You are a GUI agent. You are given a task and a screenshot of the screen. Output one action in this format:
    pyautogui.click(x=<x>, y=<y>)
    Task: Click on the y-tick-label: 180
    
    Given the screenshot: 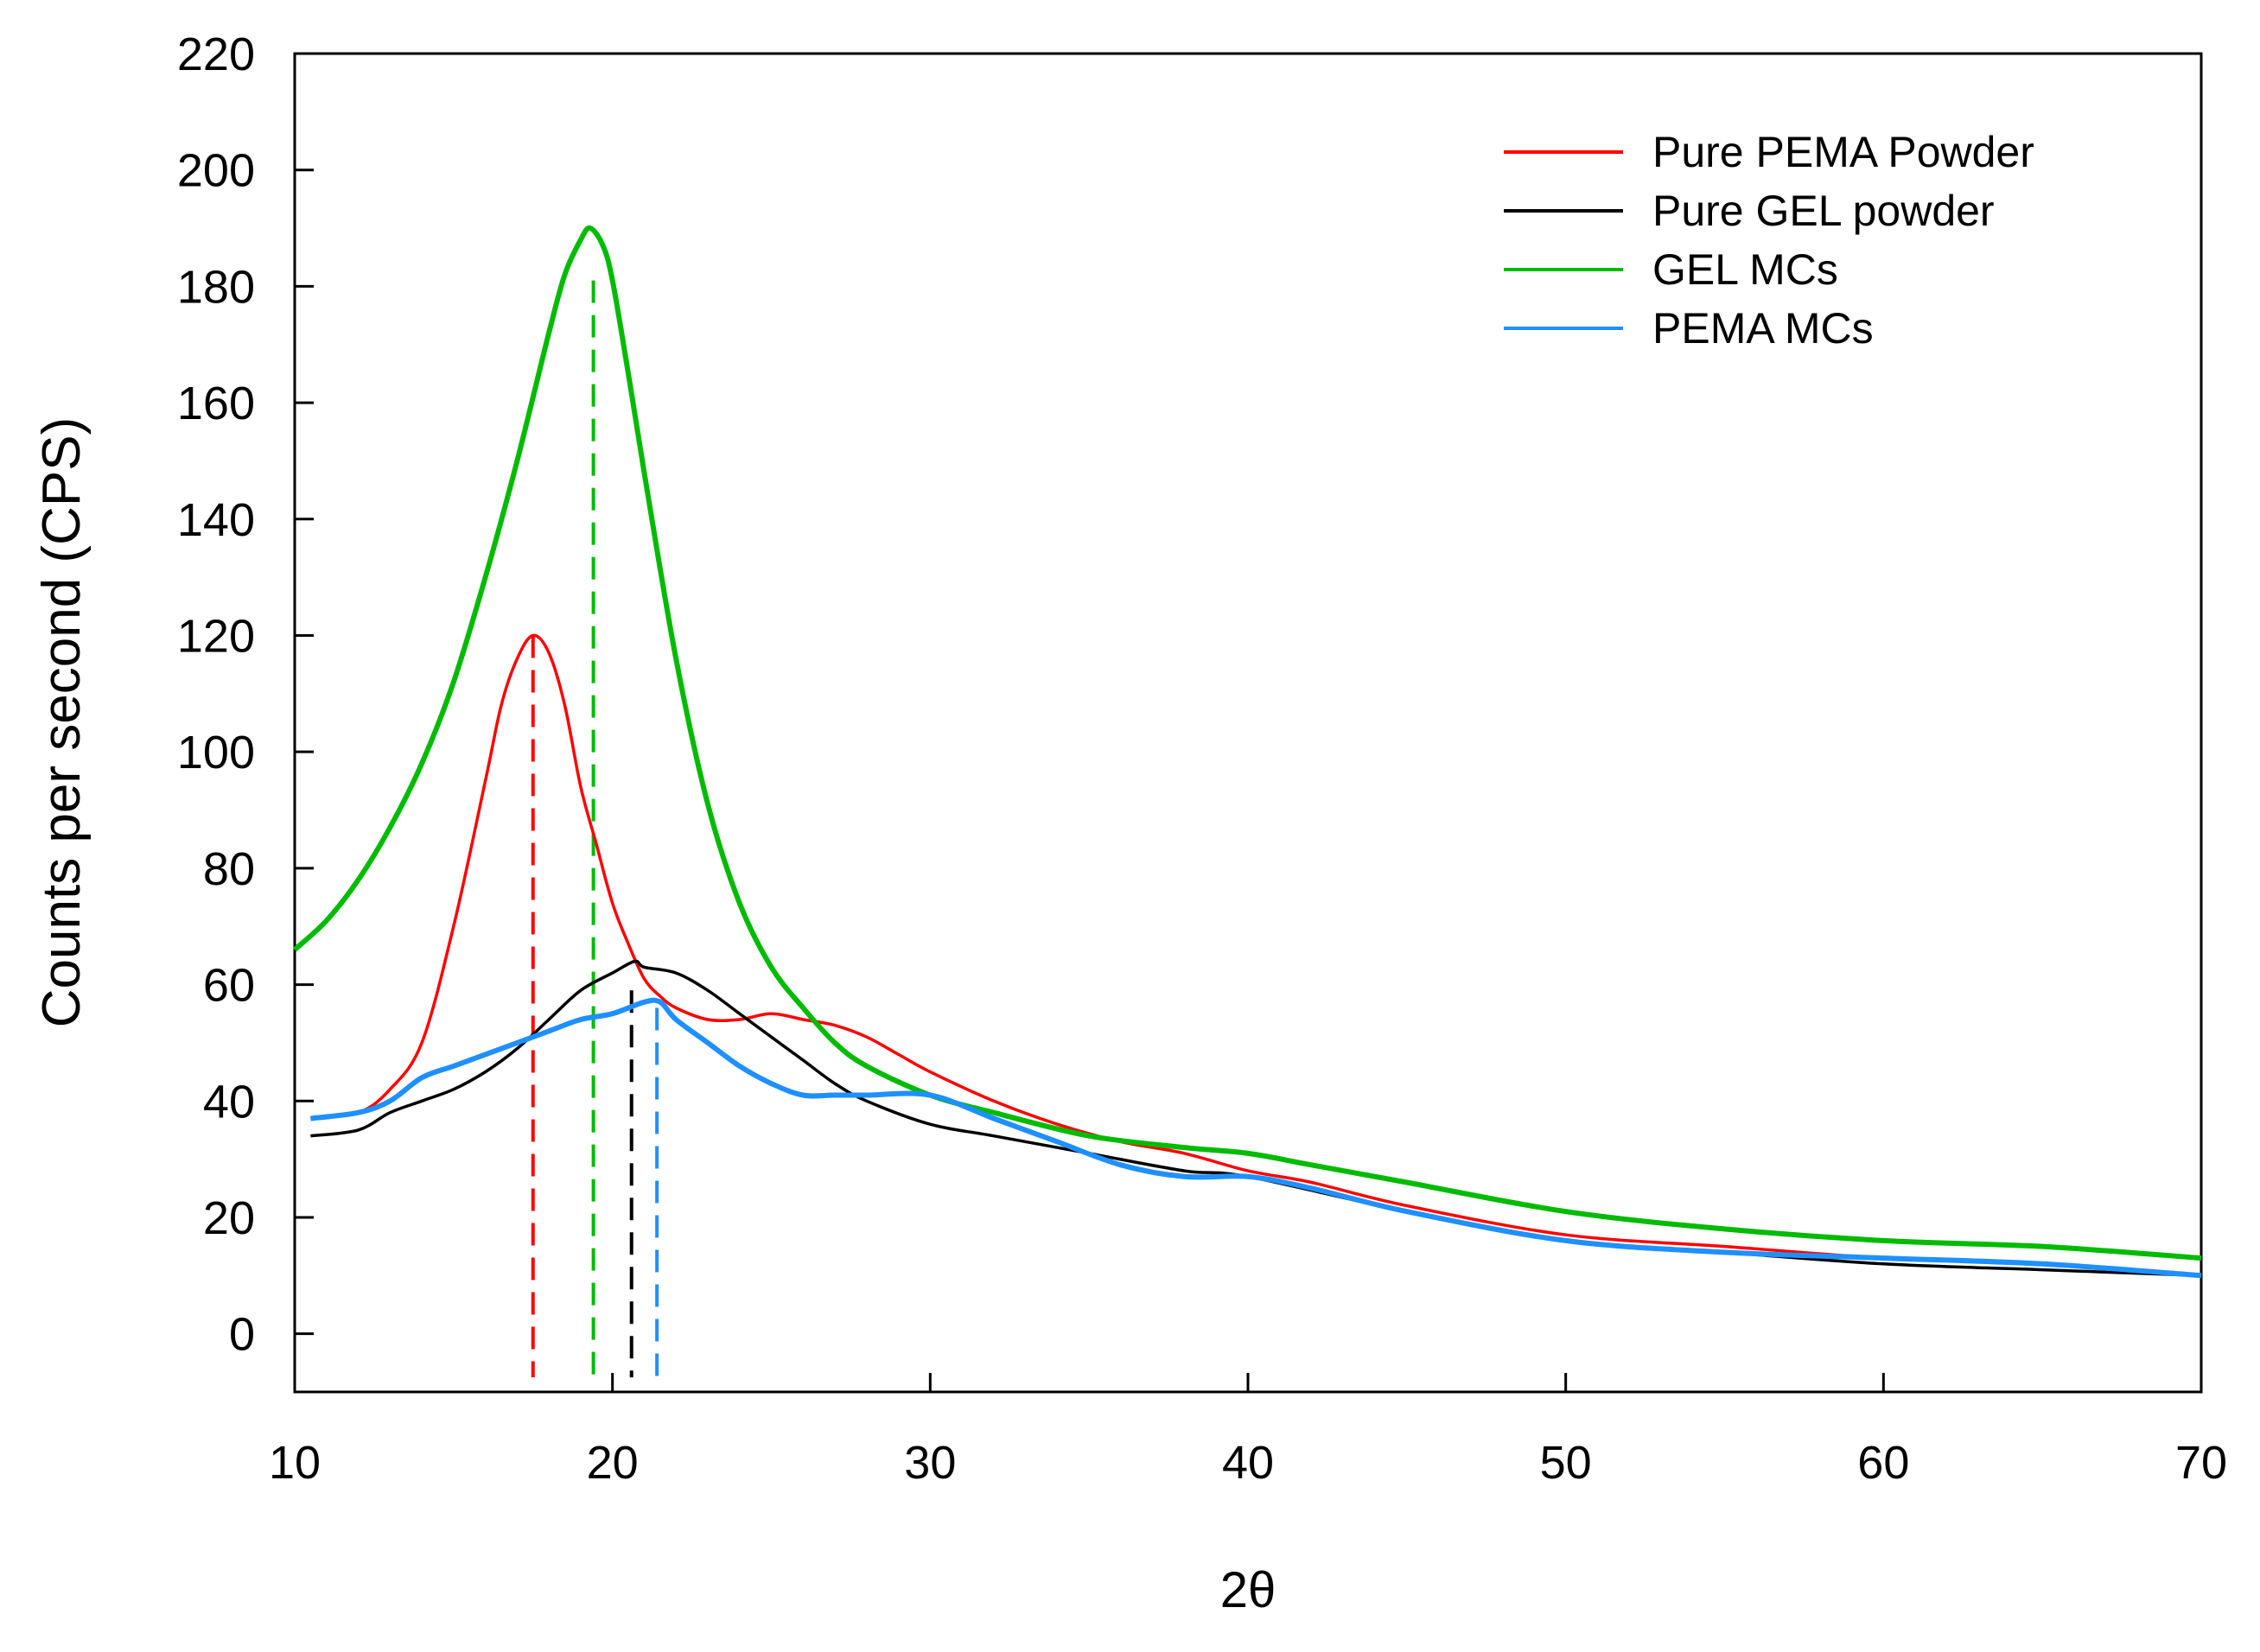 What is the action you would take?
    pyautogui.click(x=216, y=287)
    